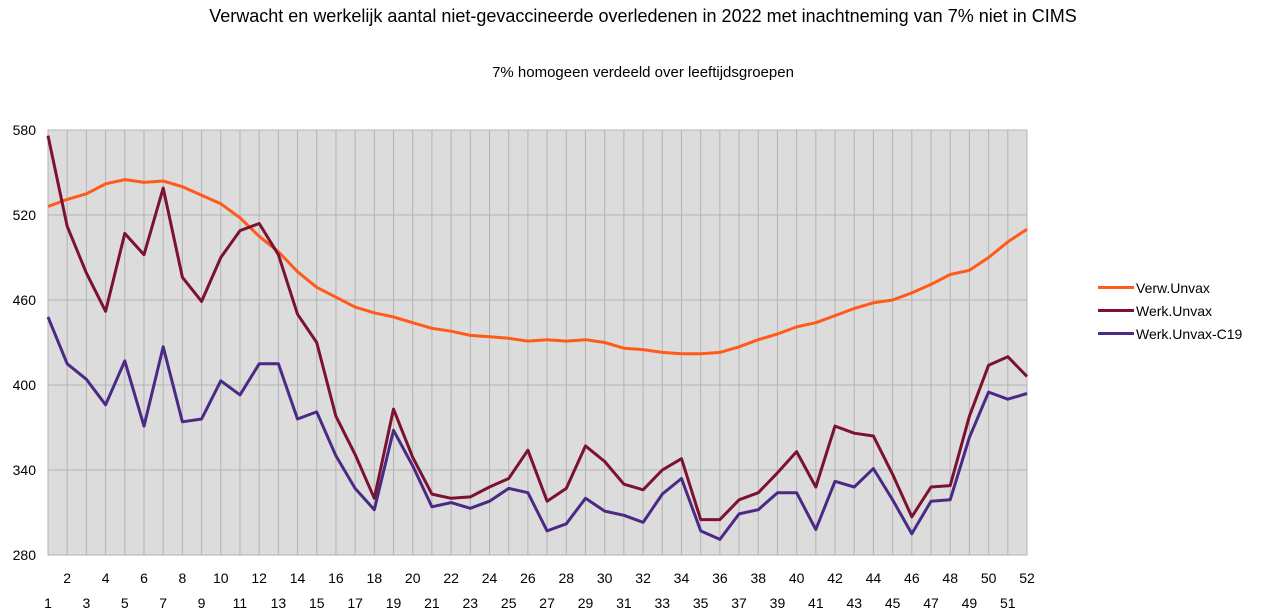  I want to click on x-tick-label: 33, so click(662, 603).